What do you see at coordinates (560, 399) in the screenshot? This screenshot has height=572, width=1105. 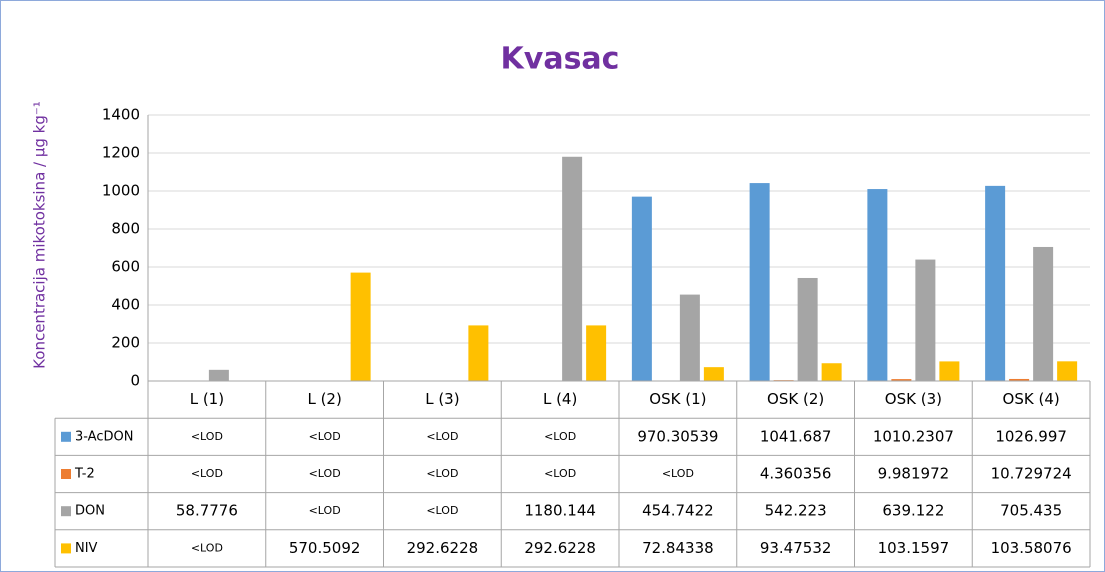 I see `x-tick-label: L (4)` at bounding box center [560, 399].